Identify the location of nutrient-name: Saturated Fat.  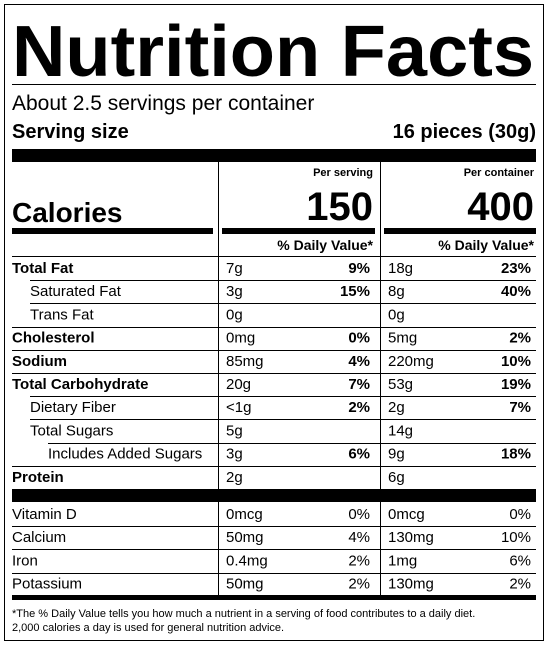
(76, 291).